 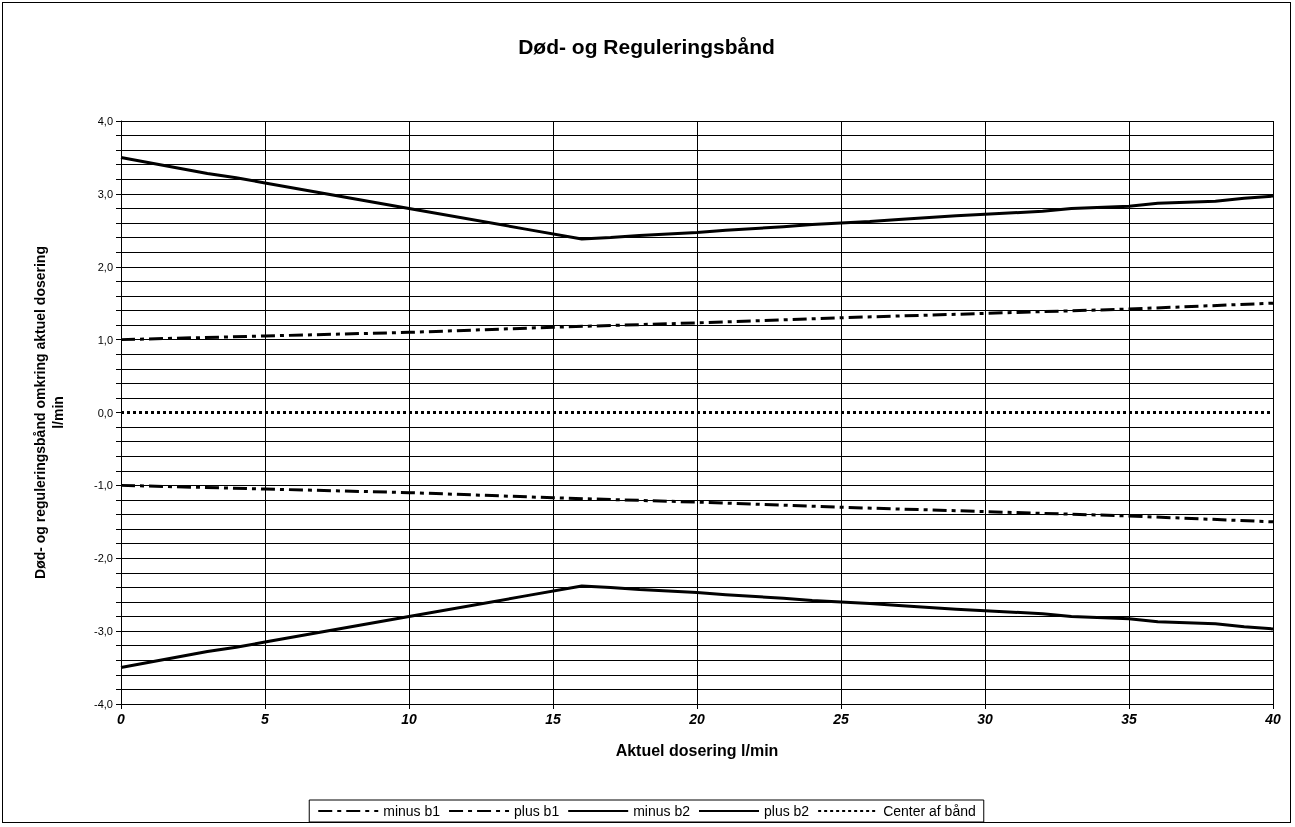 I want to click on x-tick-label: 15, so click(x=553, y=719).